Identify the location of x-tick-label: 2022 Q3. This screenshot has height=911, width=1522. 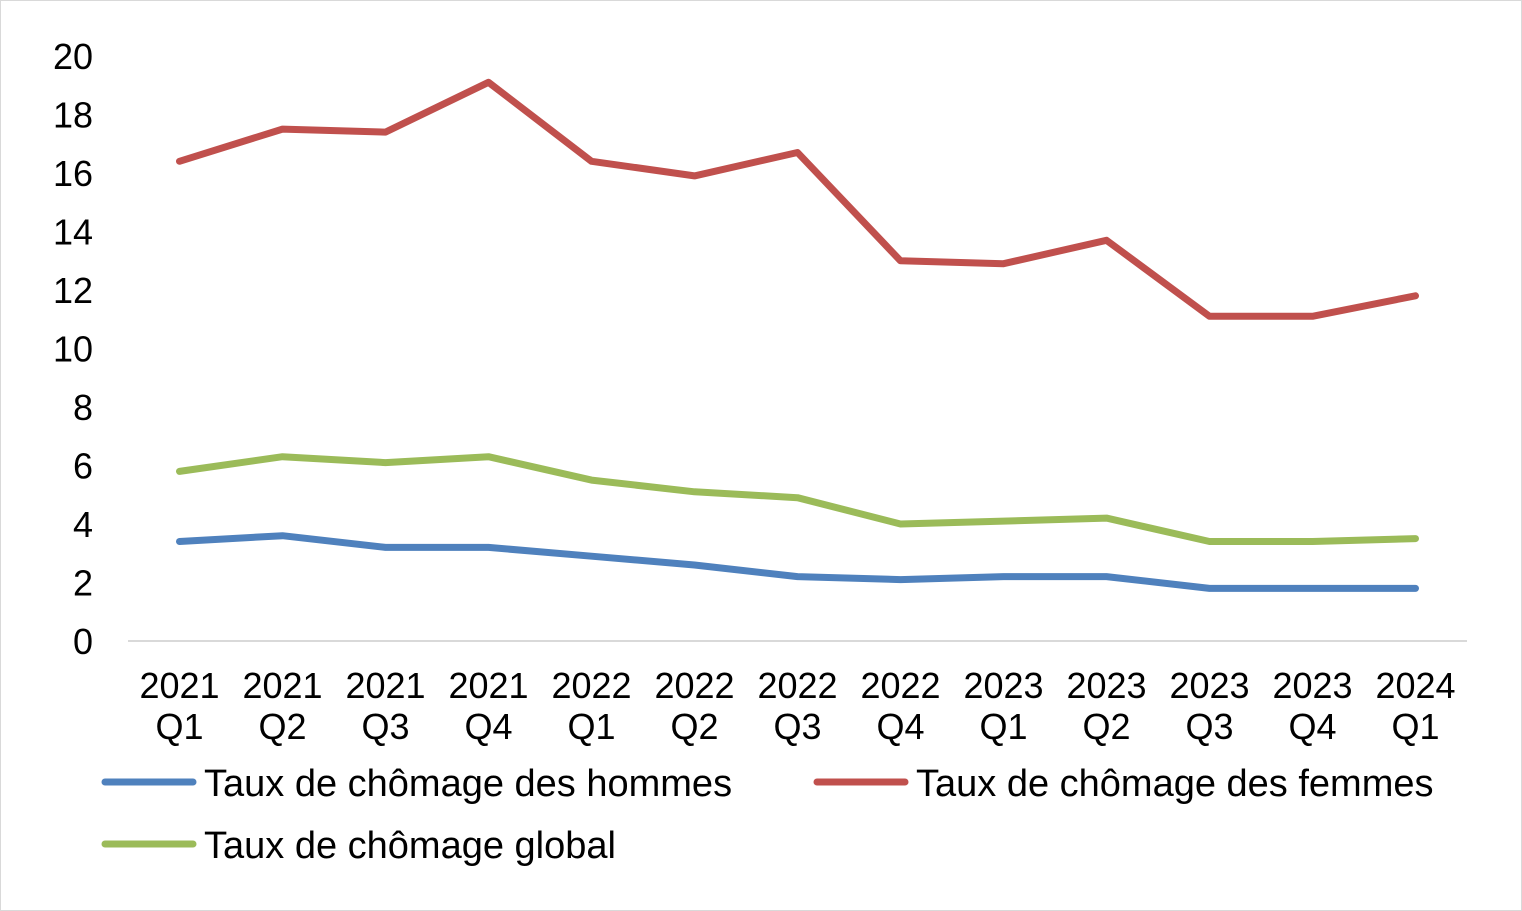
(797, 706).